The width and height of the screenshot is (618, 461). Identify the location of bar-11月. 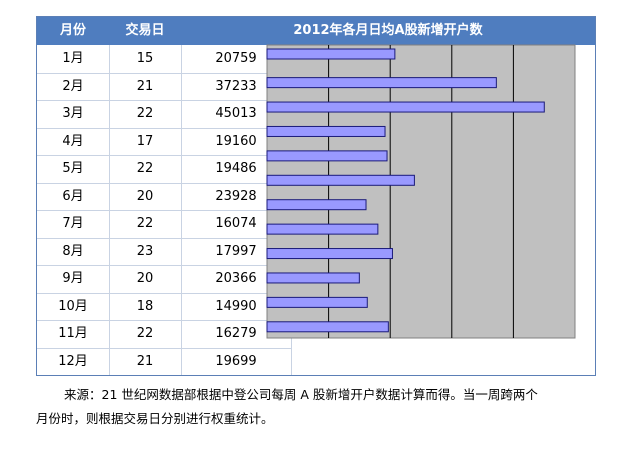
(317, 302).